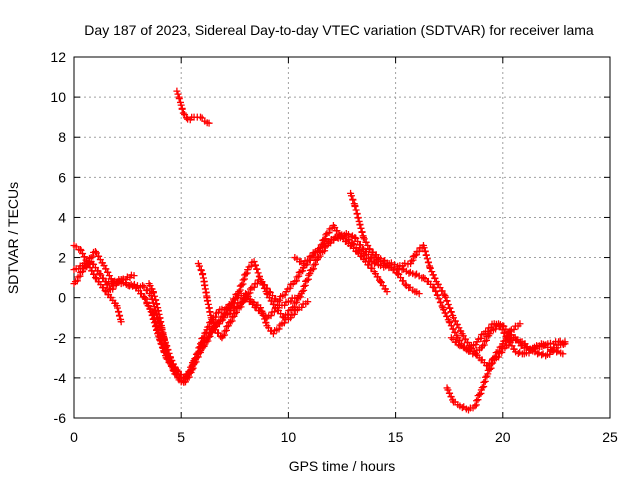  Describe the element at coordinates (74, 437) in the screenshot. I see `x-tick-label: 0` at that location.